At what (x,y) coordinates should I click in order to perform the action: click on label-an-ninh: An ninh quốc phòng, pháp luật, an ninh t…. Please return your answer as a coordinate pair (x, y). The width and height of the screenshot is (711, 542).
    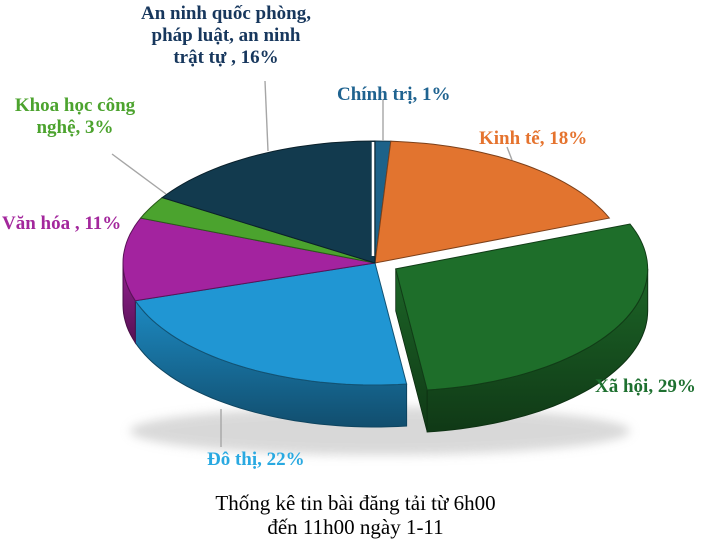
    Looking at the image, I should click on (226, 35).